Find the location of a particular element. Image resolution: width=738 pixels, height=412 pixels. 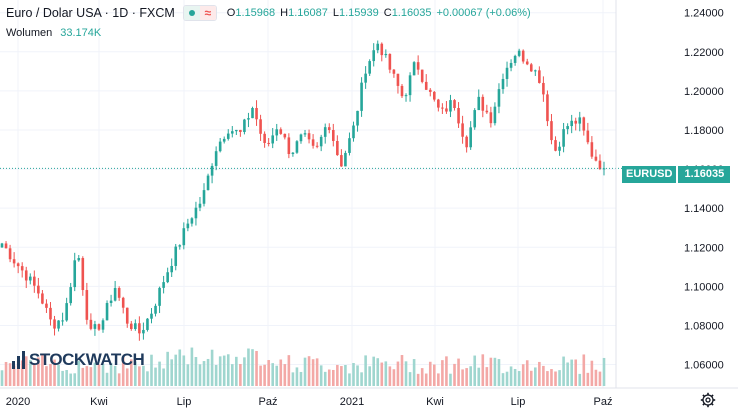

y-tick-label: 1.24000 is located at coordinates (704, 14).